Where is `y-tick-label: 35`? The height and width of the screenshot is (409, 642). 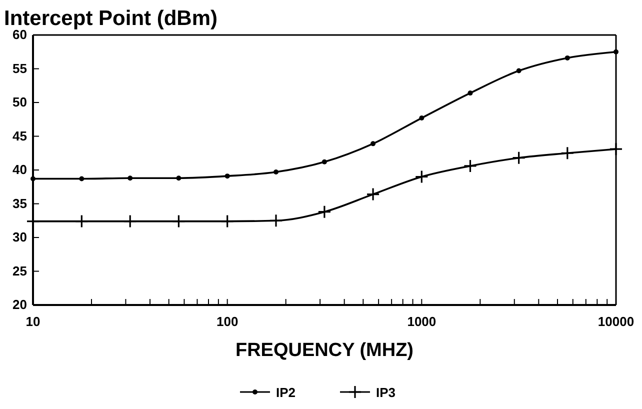 y-tick-label: 35 is located at coordinates (19, 203).